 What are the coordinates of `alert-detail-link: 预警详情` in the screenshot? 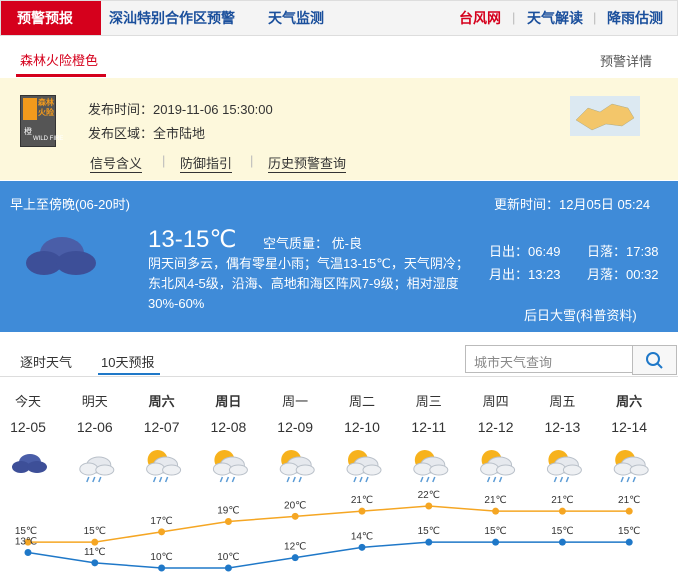 It's located at (626, 61).